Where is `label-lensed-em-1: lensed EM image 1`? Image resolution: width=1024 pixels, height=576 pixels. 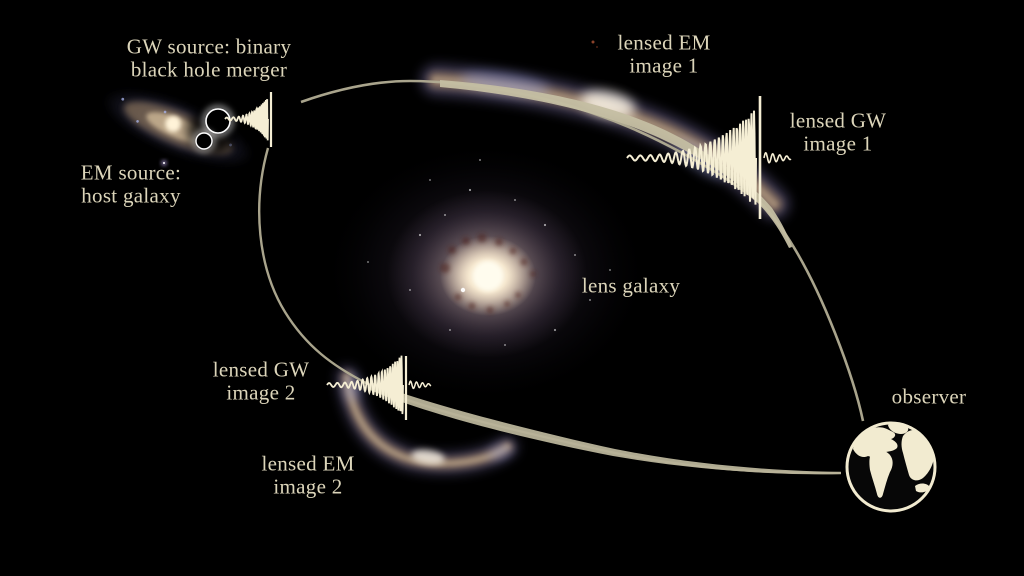 label-lensed-em-1: lensed EM image 1 is located at coordinates (663, 53).